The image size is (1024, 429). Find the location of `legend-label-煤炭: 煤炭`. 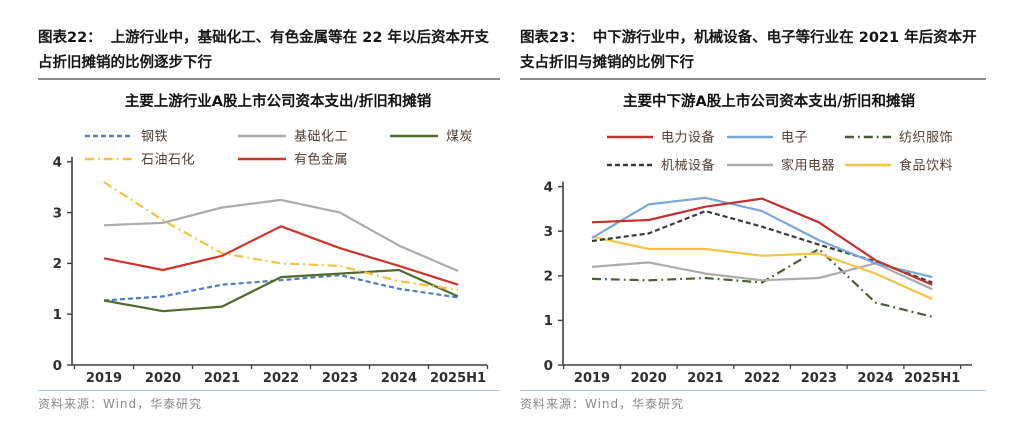

legend-label-煤炭: 煤炭 is located at coordinates (459, 137).